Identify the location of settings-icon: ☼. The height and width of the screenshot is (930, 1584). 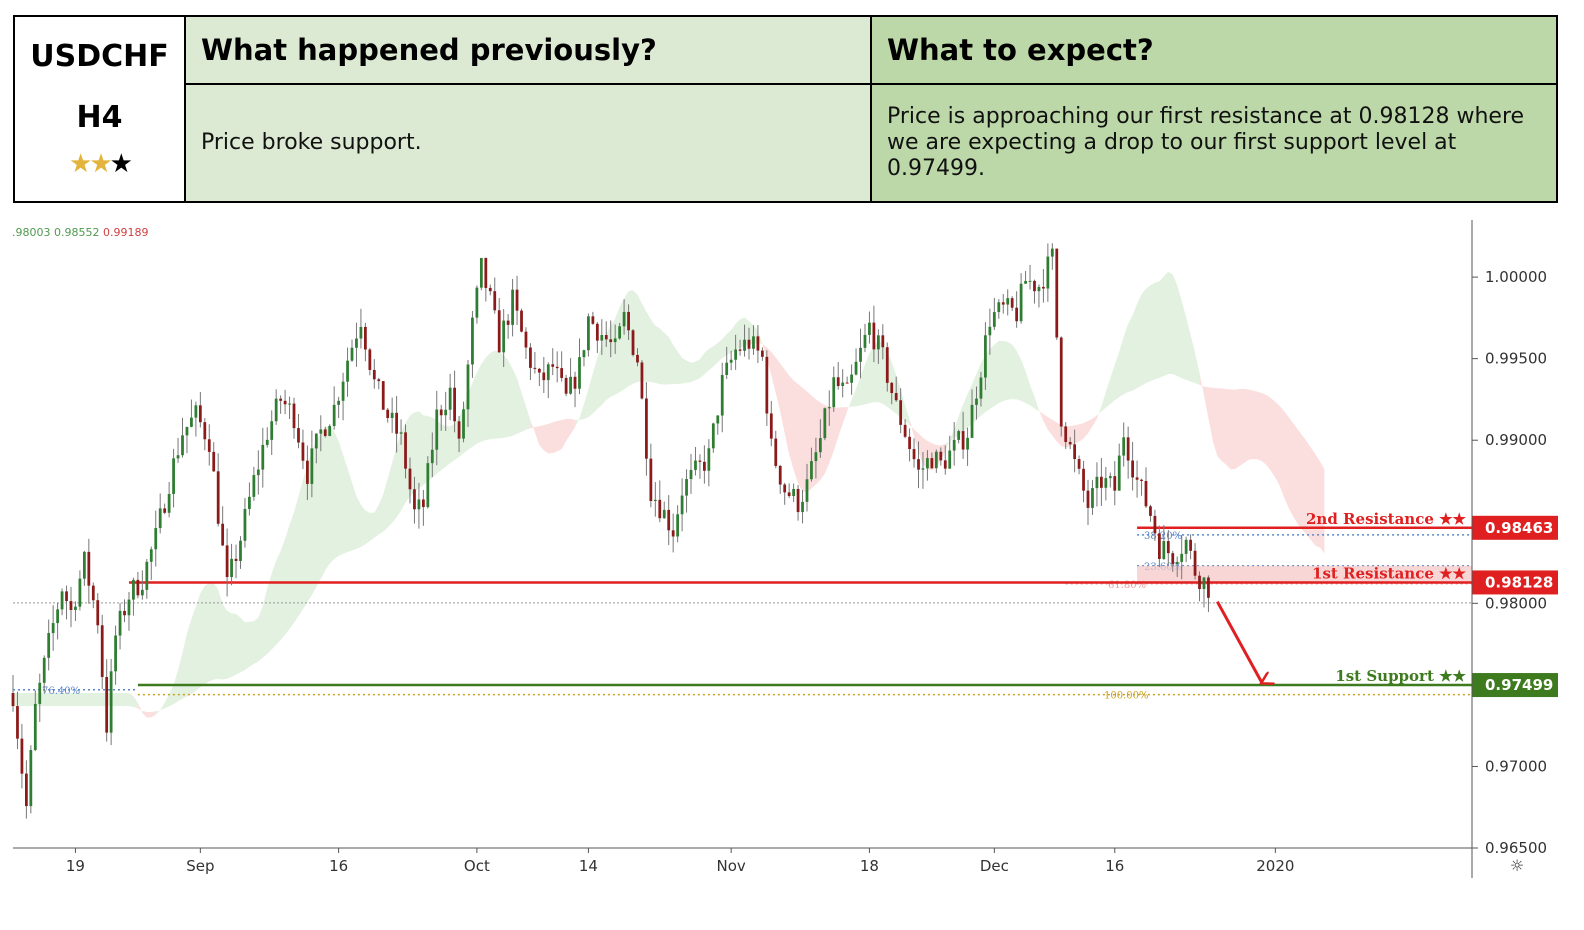
(1517, 865).